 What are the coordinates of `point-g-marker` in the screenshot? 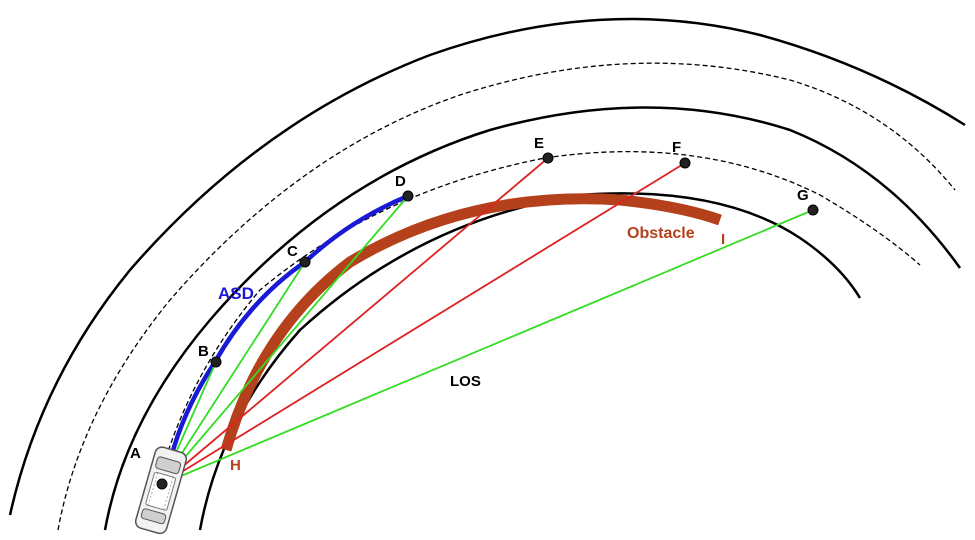 It's located at (813, 210).